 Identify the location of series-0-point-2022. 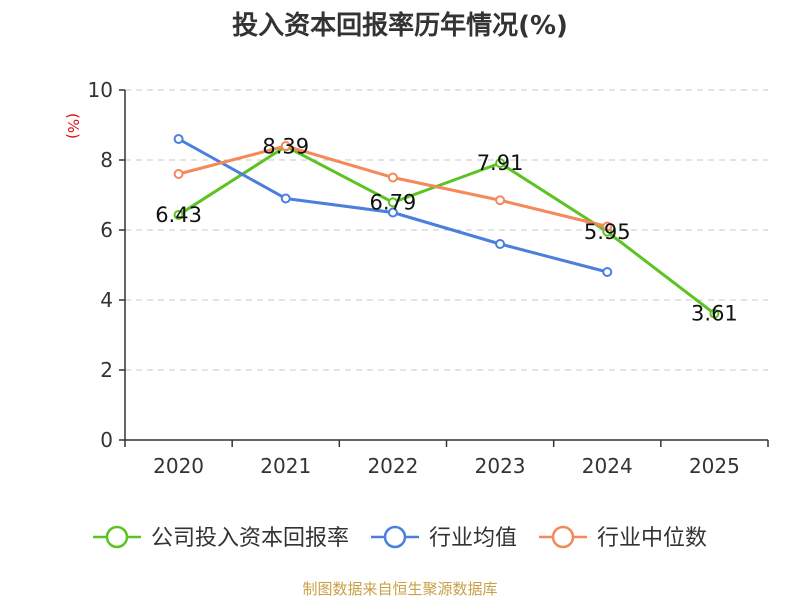
(392, 202).